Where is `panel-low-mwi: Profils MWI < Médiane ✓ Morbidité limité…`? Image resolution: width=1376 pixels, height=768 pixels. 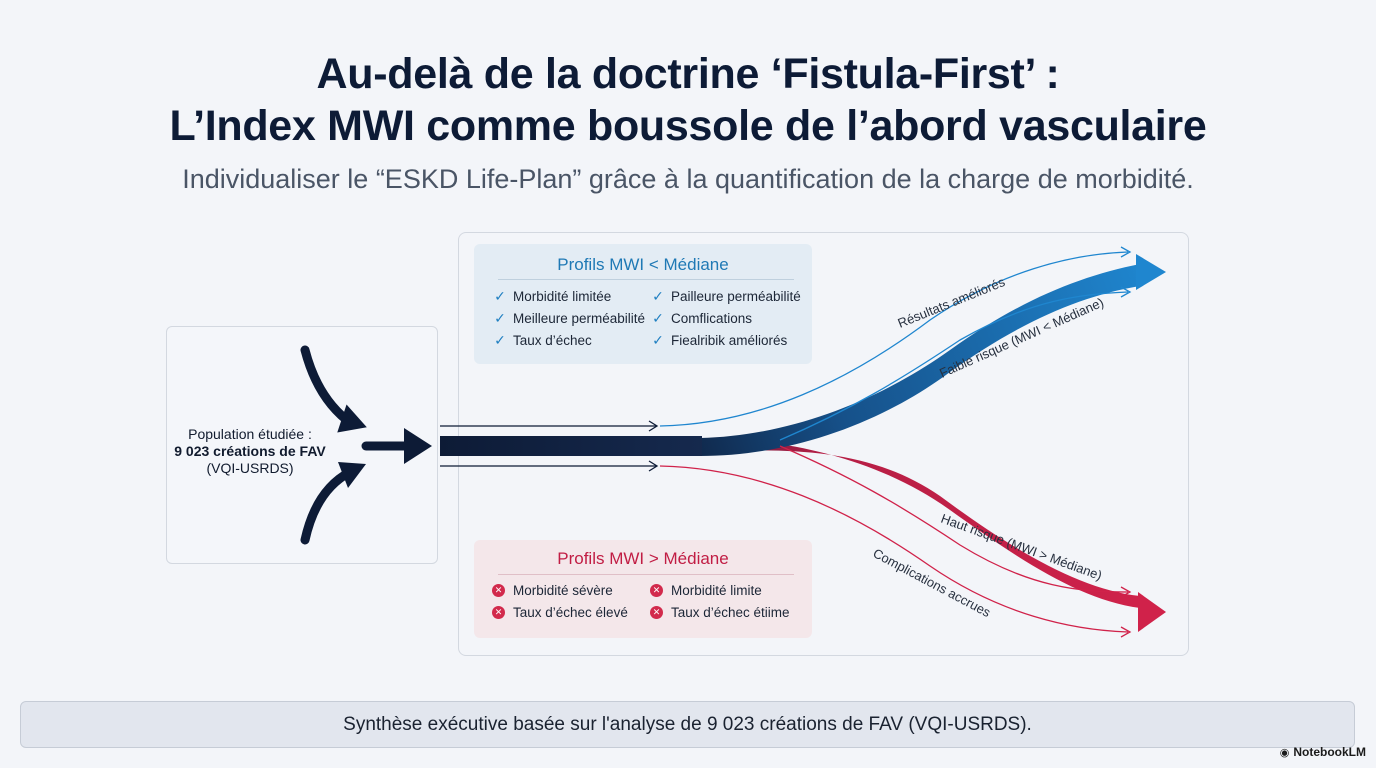 panel-low-mwi: Profils MWI < Médiane ✓ Morbidité limité… is located at coordinates (643, 304).